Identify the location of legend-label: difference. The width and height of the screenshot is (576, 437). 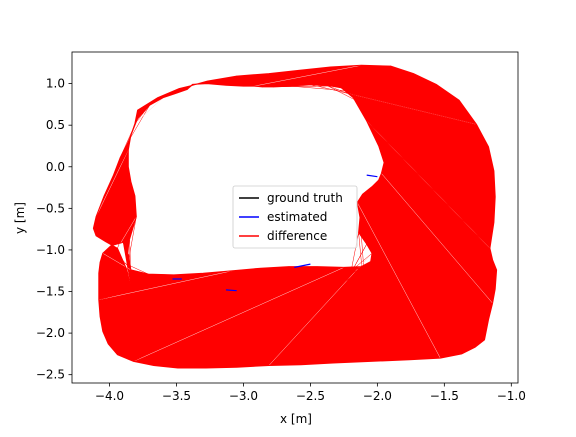
(297, 236).